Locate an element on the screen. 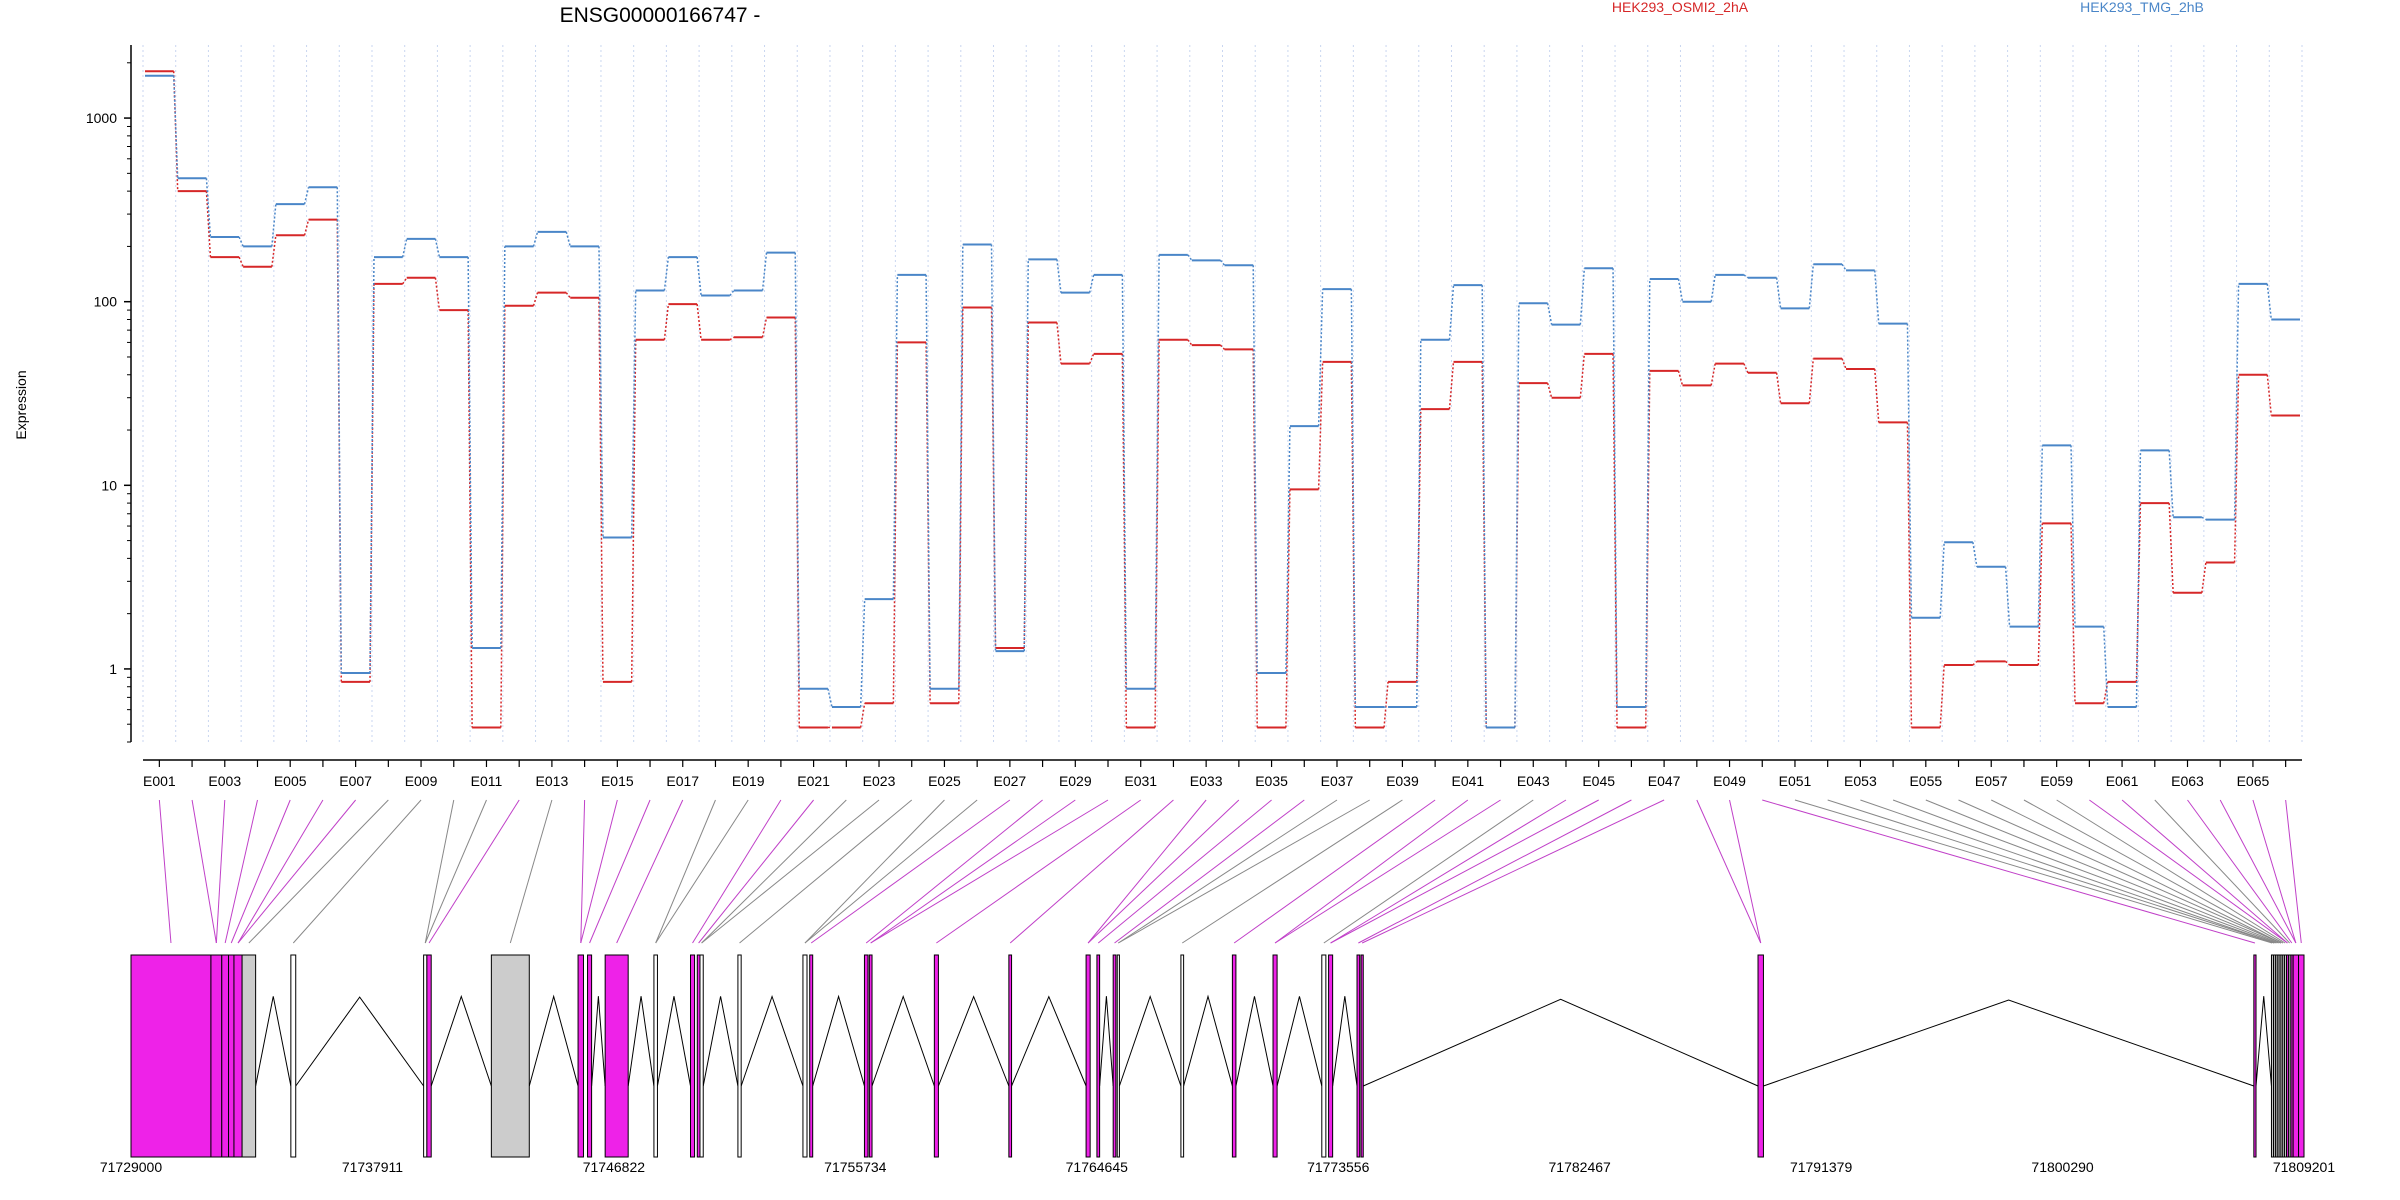 The image size is (2400, 1200). x-tick-label: E011 is located at coordinates (487, 781).